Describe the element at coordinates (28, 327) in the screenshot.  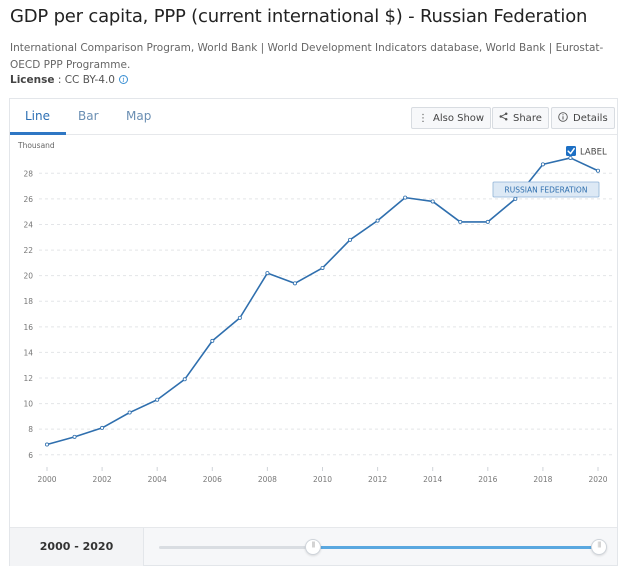
I see `y-tick-label: 16` at that location.